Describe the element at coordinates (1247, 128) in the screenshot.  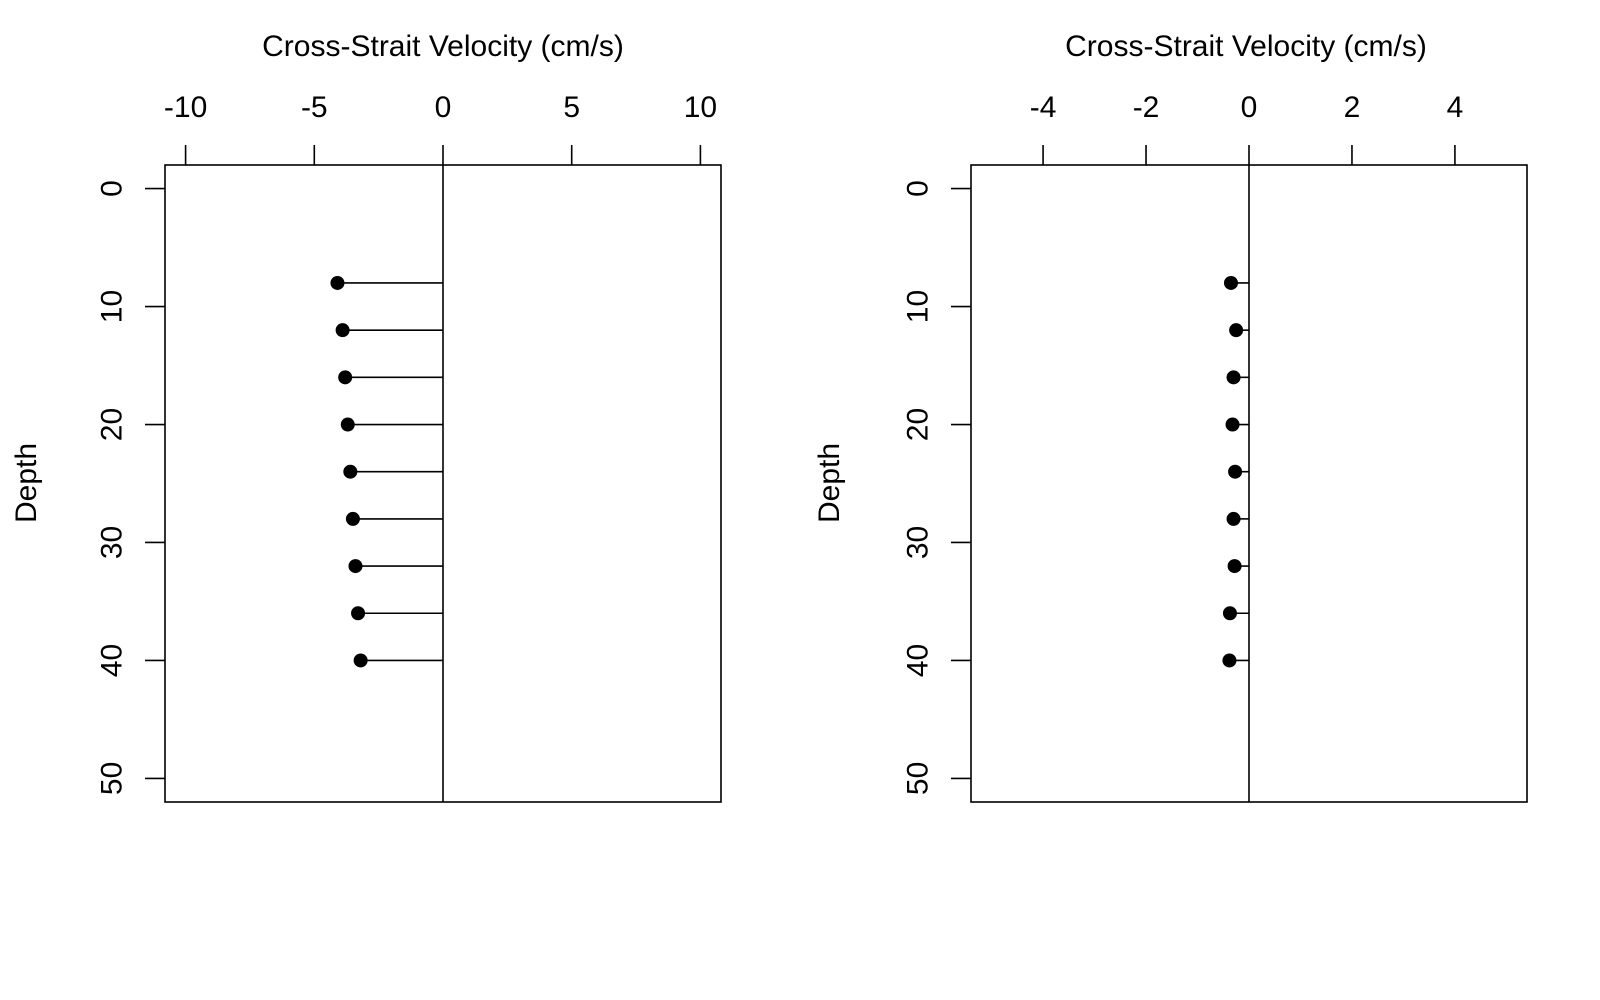
I see `x-axis-ticks: -4 -2 0 2 4` at that location.